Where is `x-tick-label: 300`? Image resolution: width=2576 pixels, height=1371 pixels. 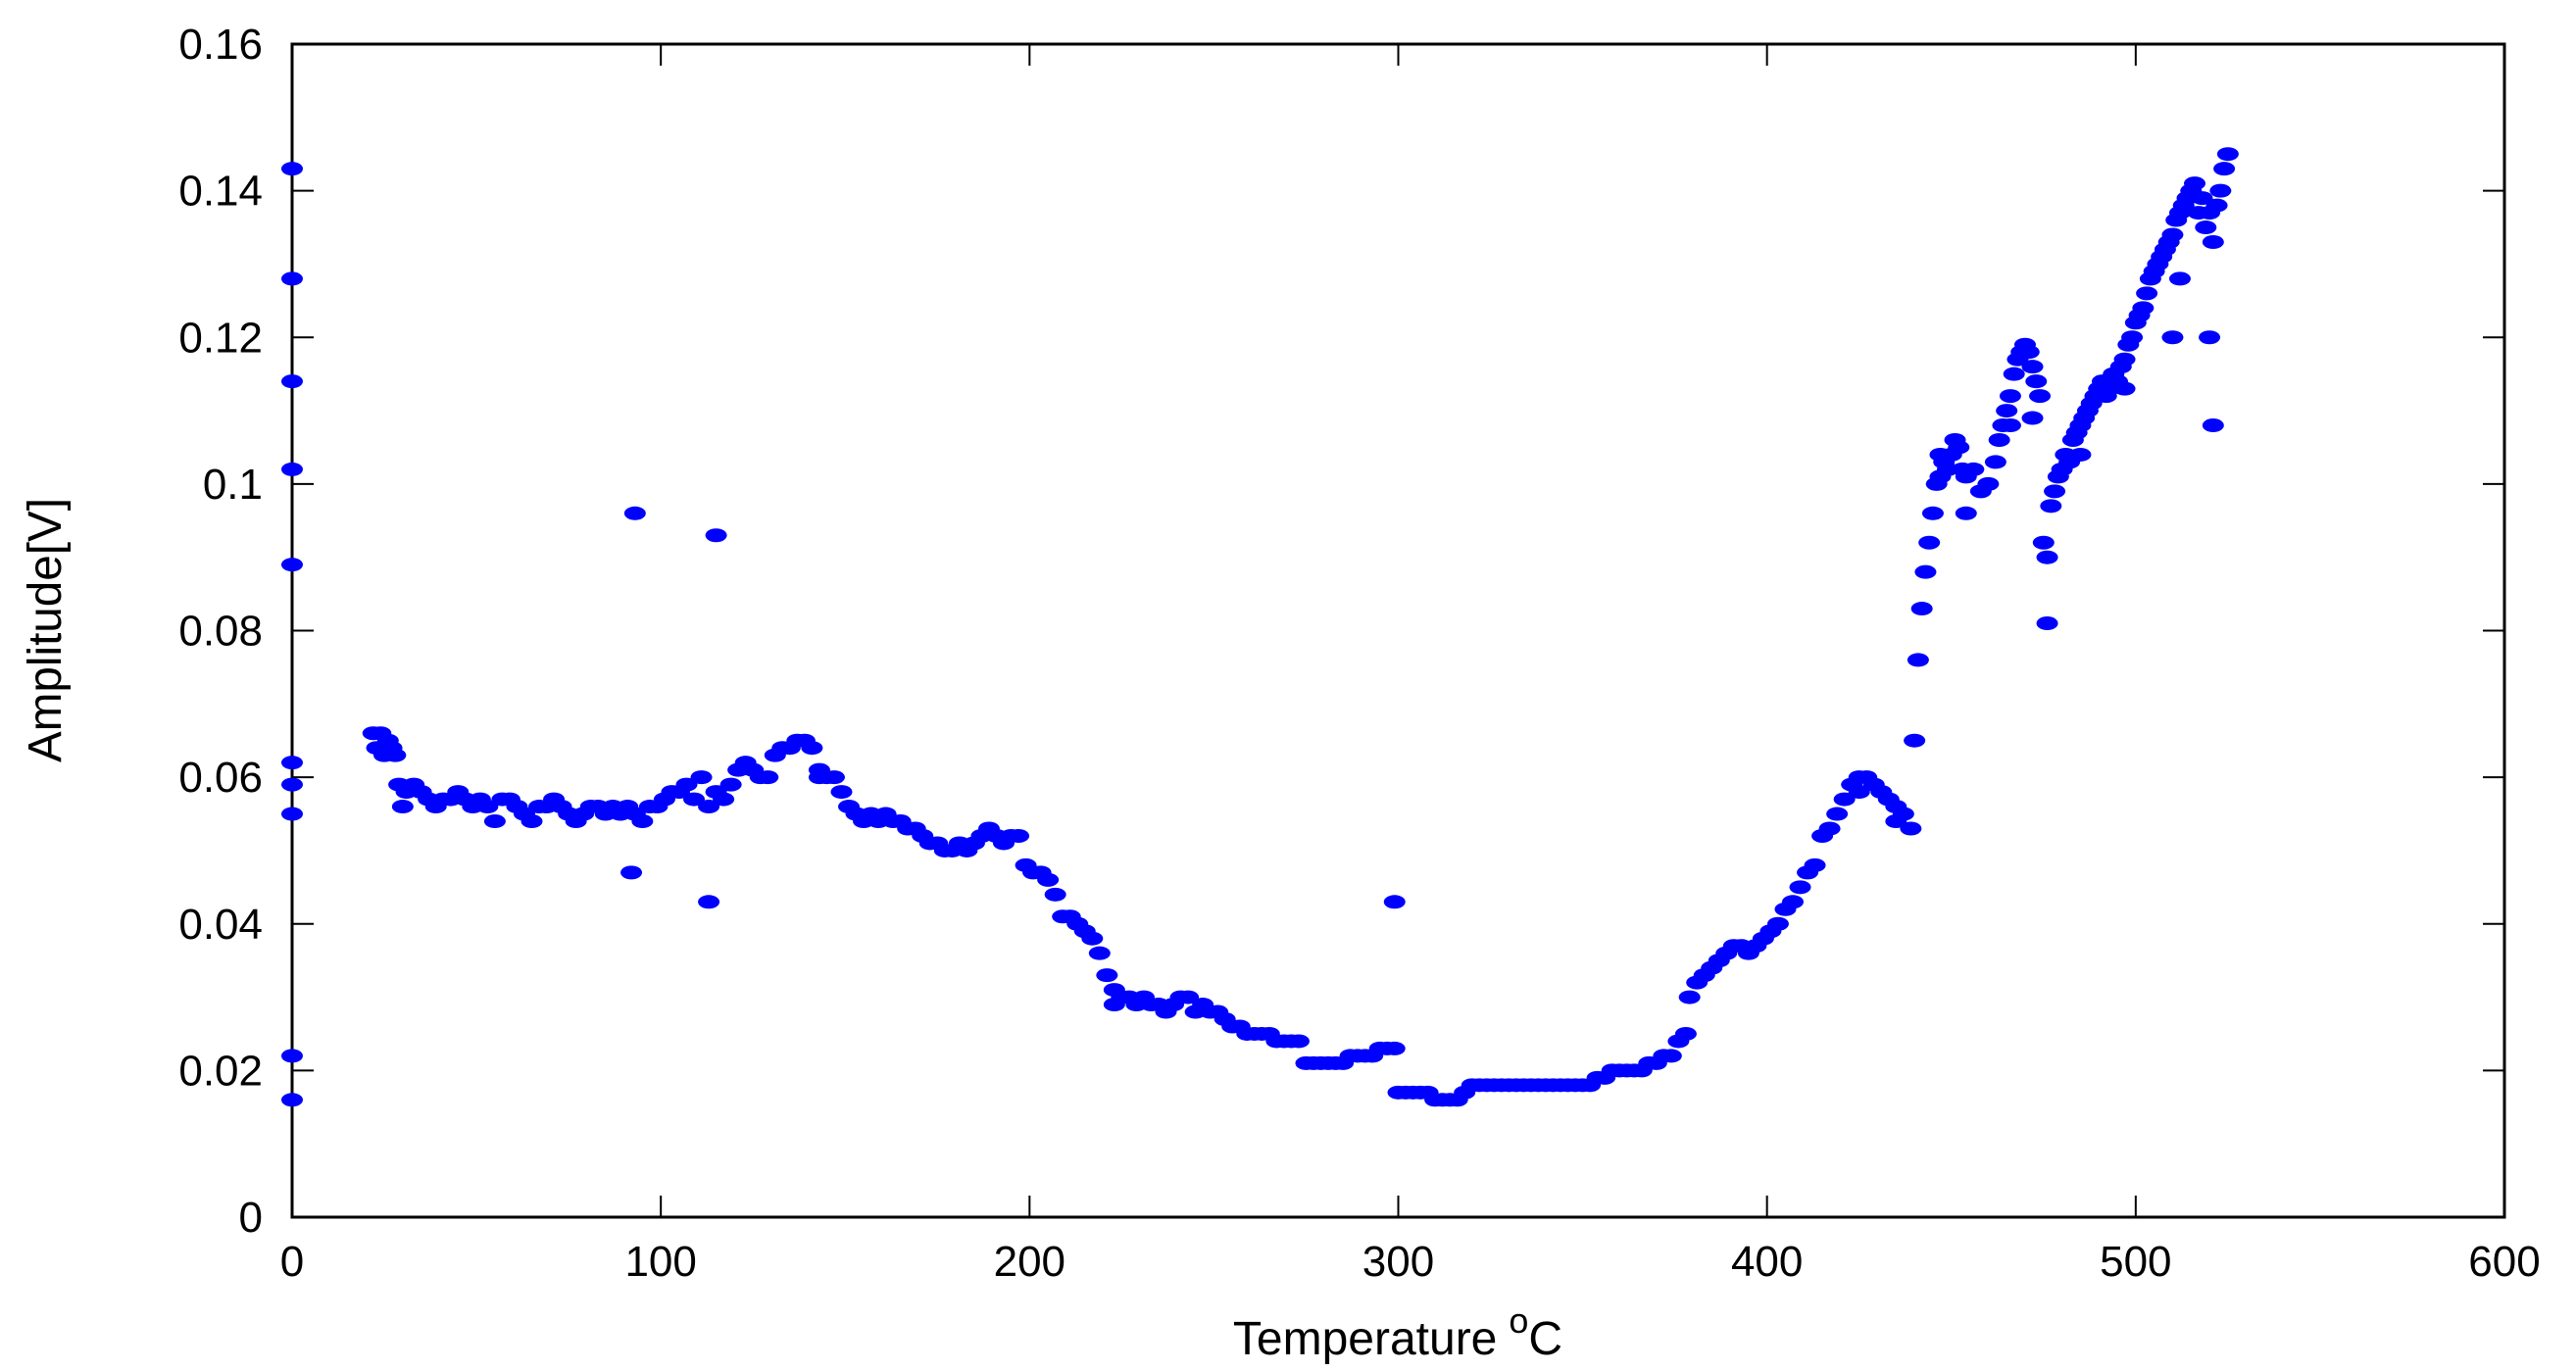
x-tick-label: 300 is located at coordinates (1398, 1262).